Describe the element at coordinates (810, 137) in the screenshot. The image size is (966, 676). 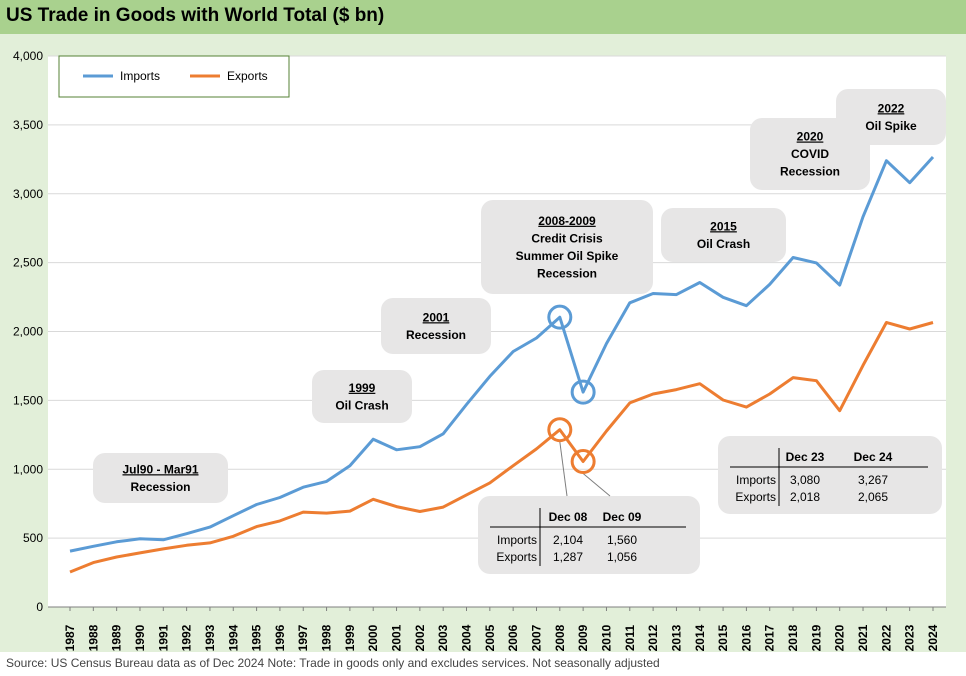
I see `annotation-label: 2020` at that location.